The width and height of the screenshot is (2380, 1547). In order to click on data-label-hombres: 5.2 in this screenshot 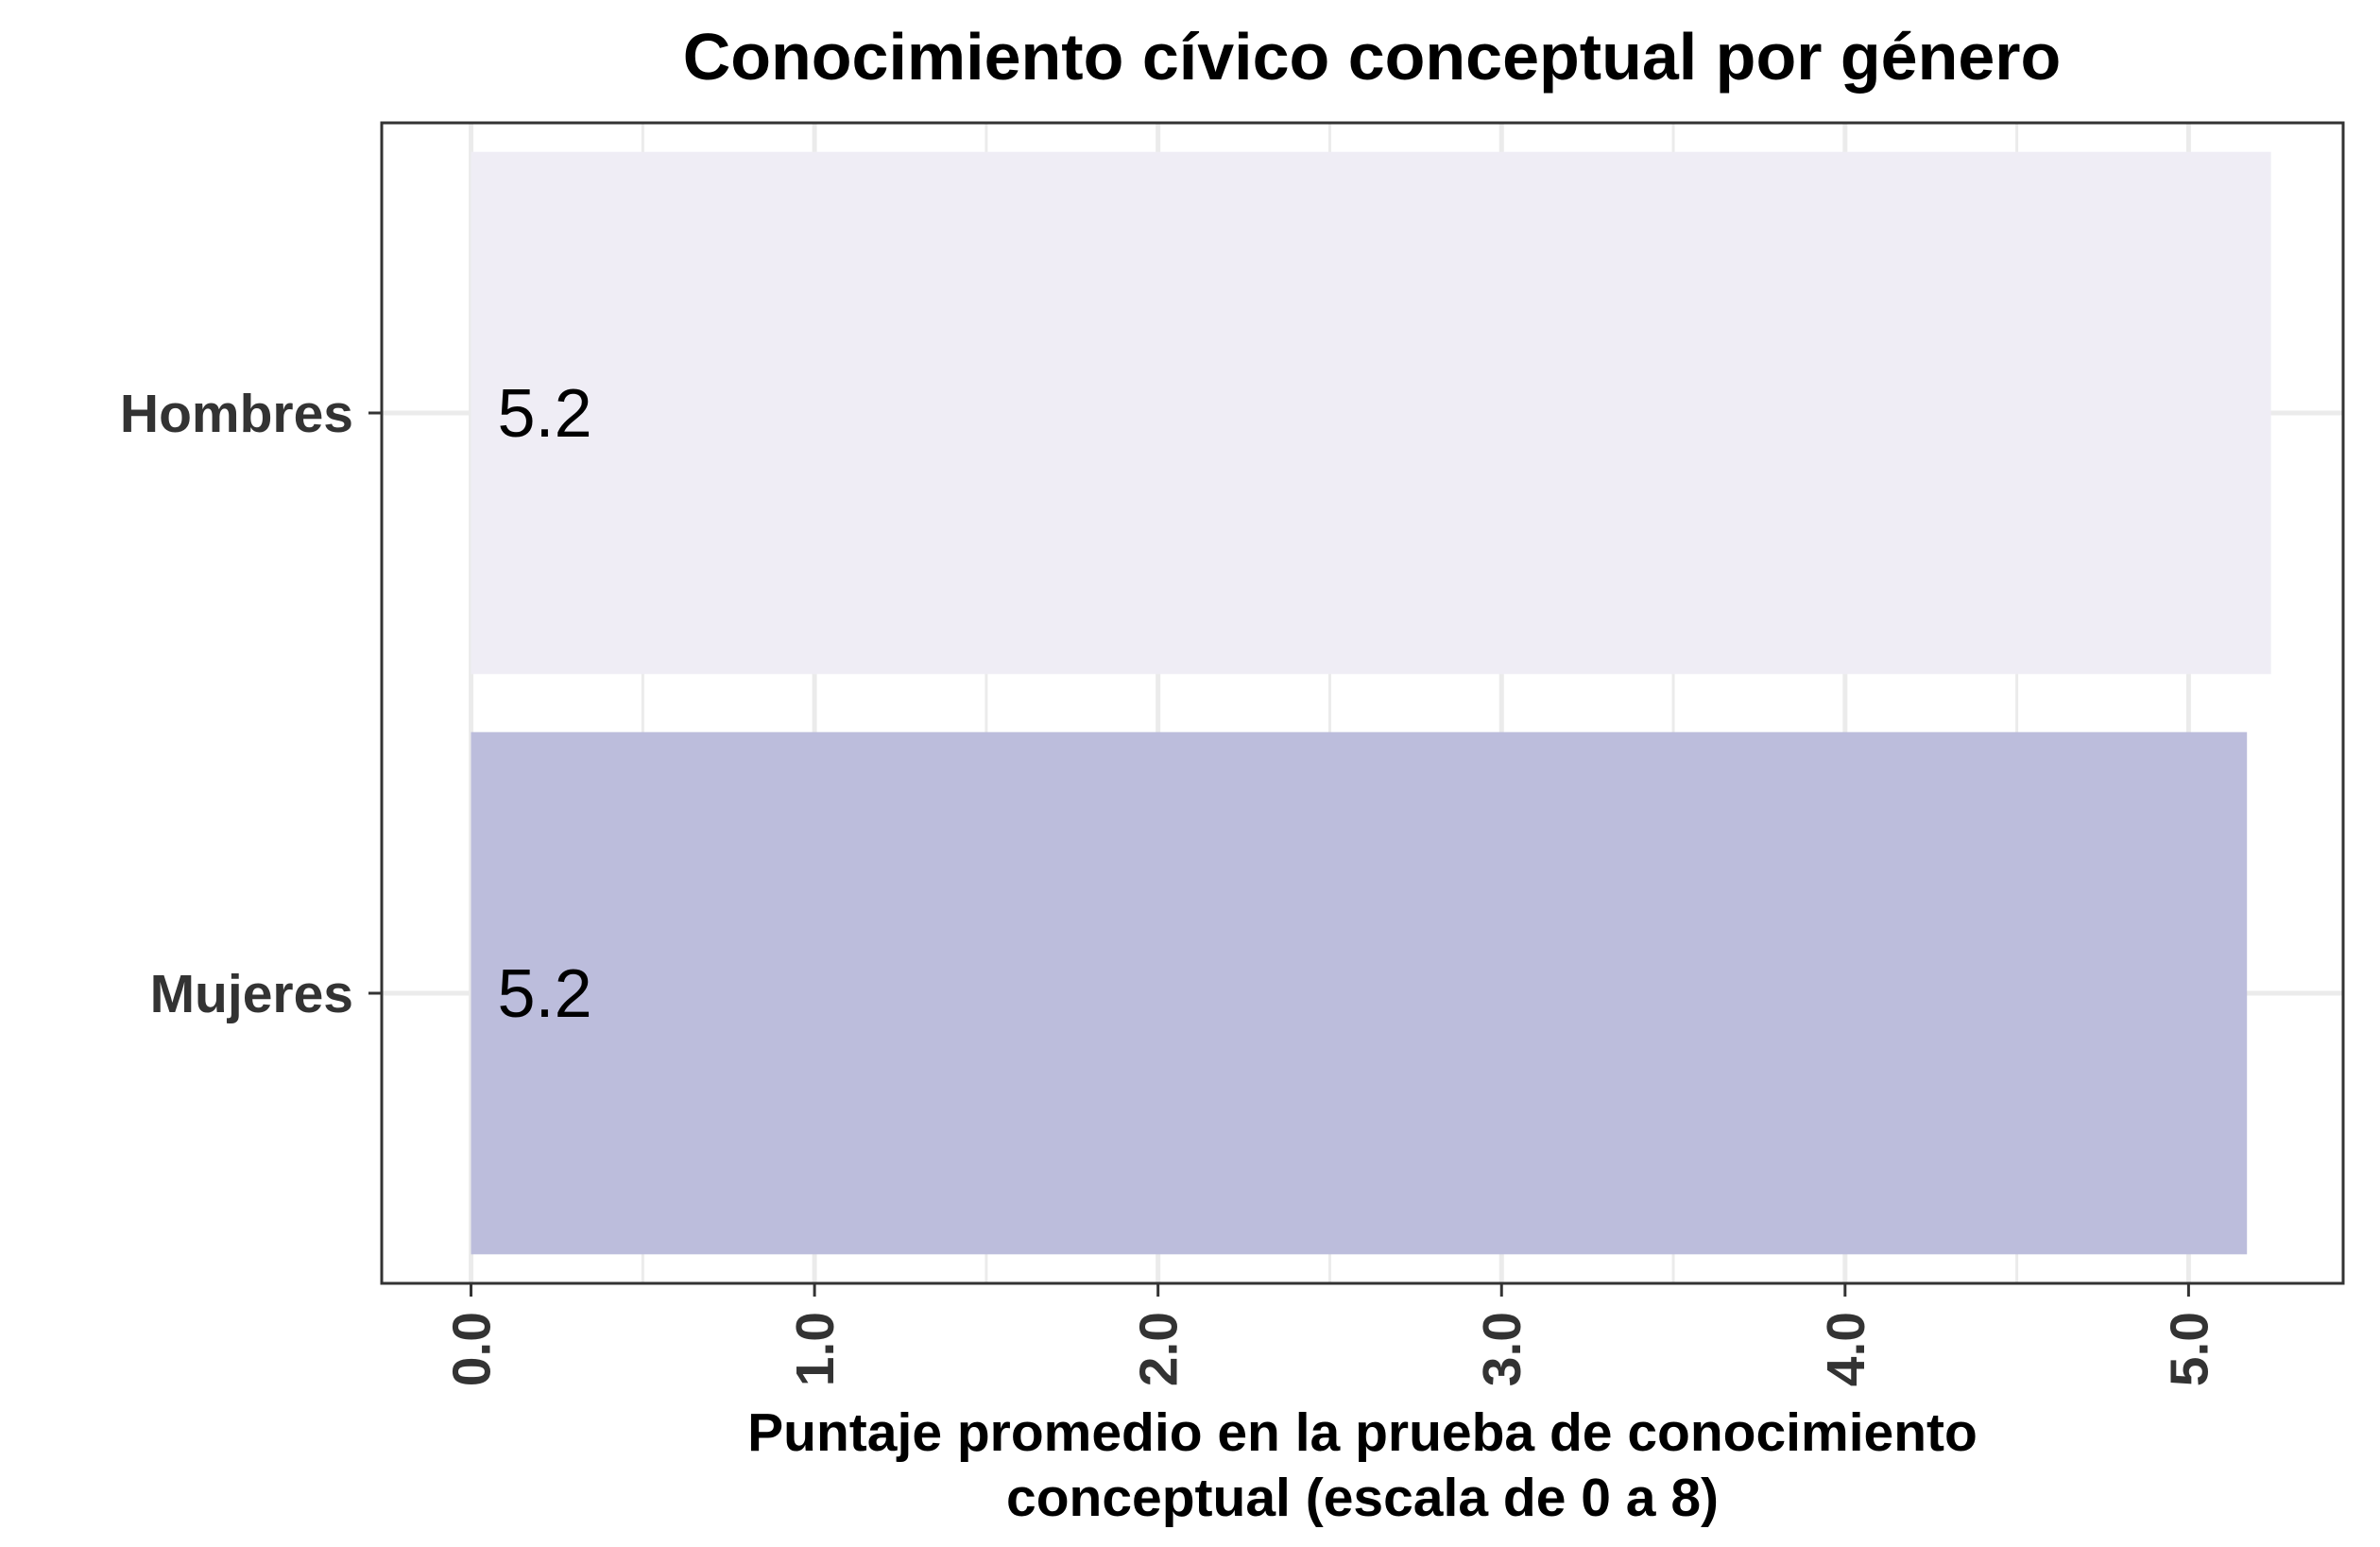, I will do `click(545, 414)`.